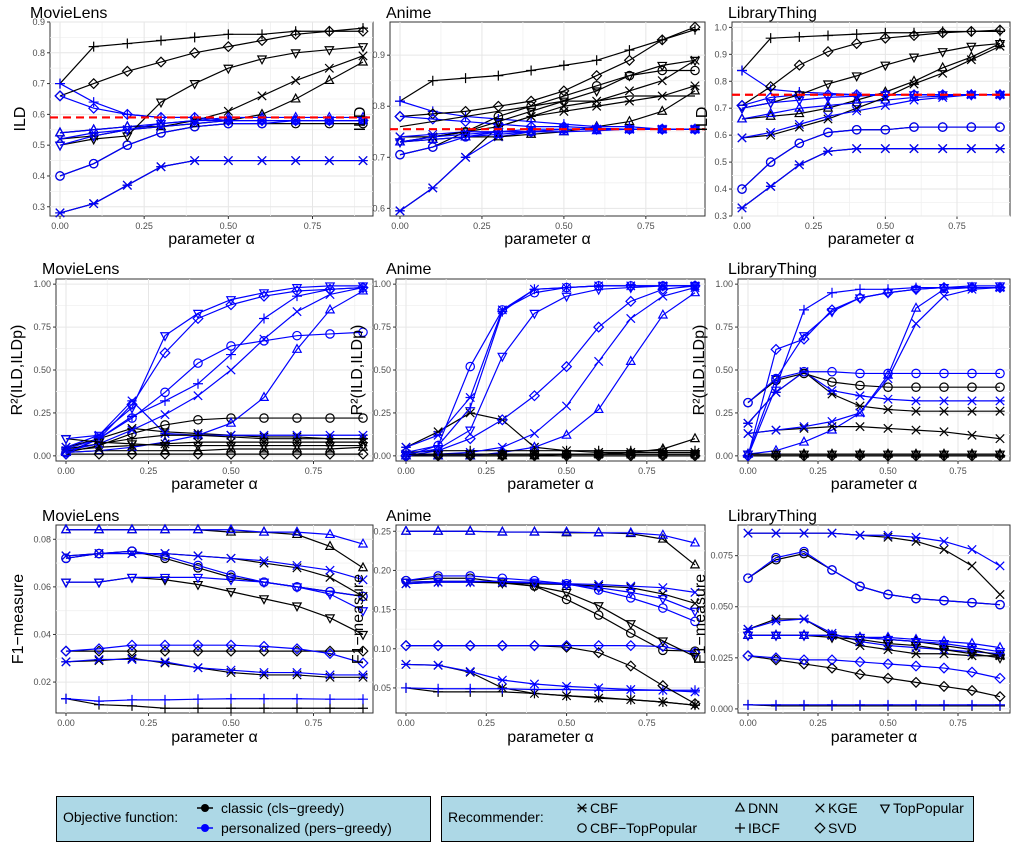  I want to click on y-tick-label: 0.00, so click(42, 456).